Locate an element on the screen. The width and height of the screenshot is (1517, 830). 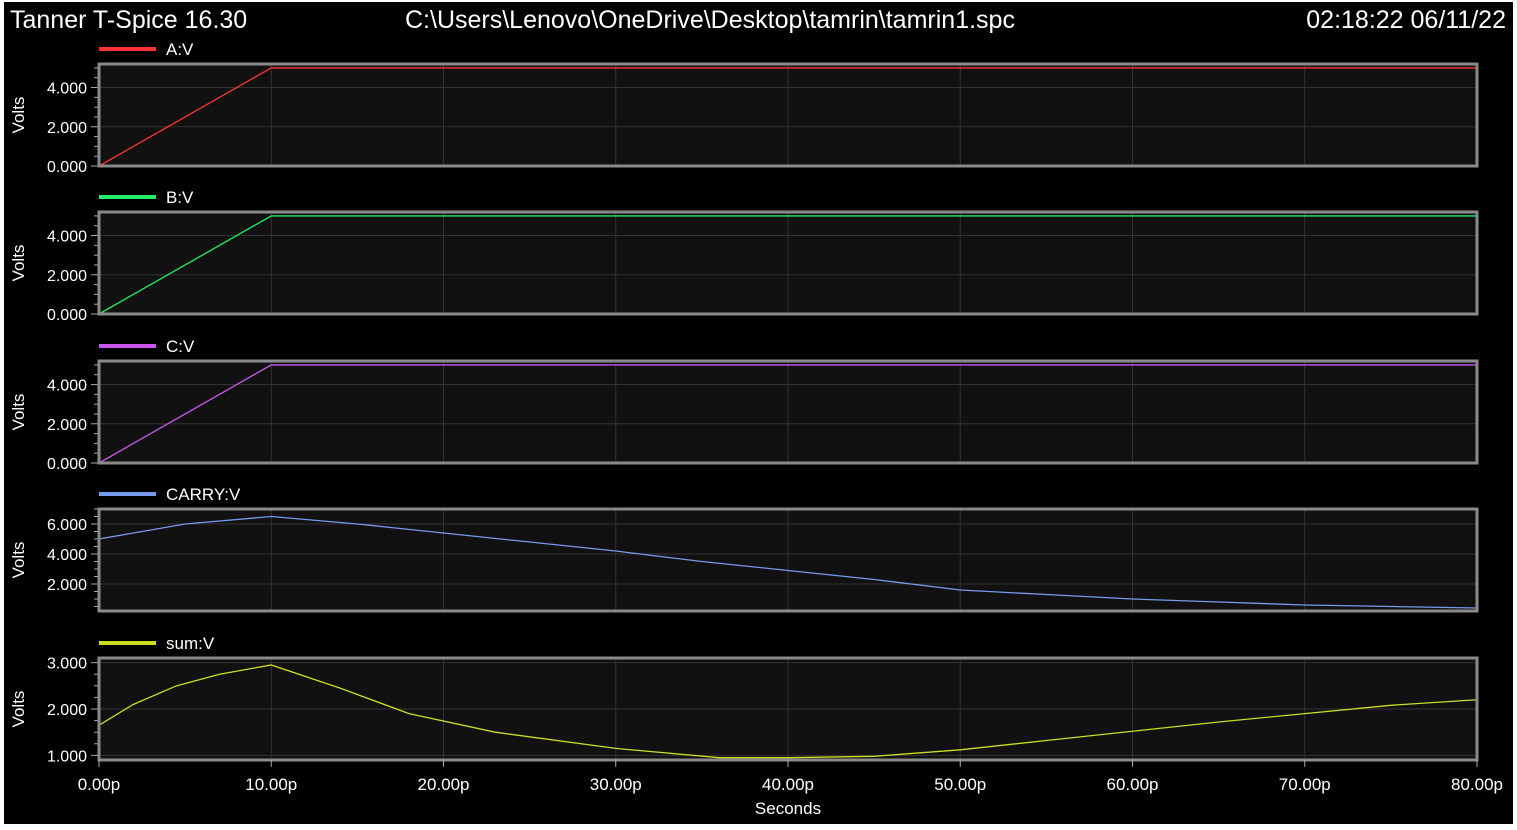
app-title: Tanner T-Spice 16.30 is located at coordinates (129, 20).